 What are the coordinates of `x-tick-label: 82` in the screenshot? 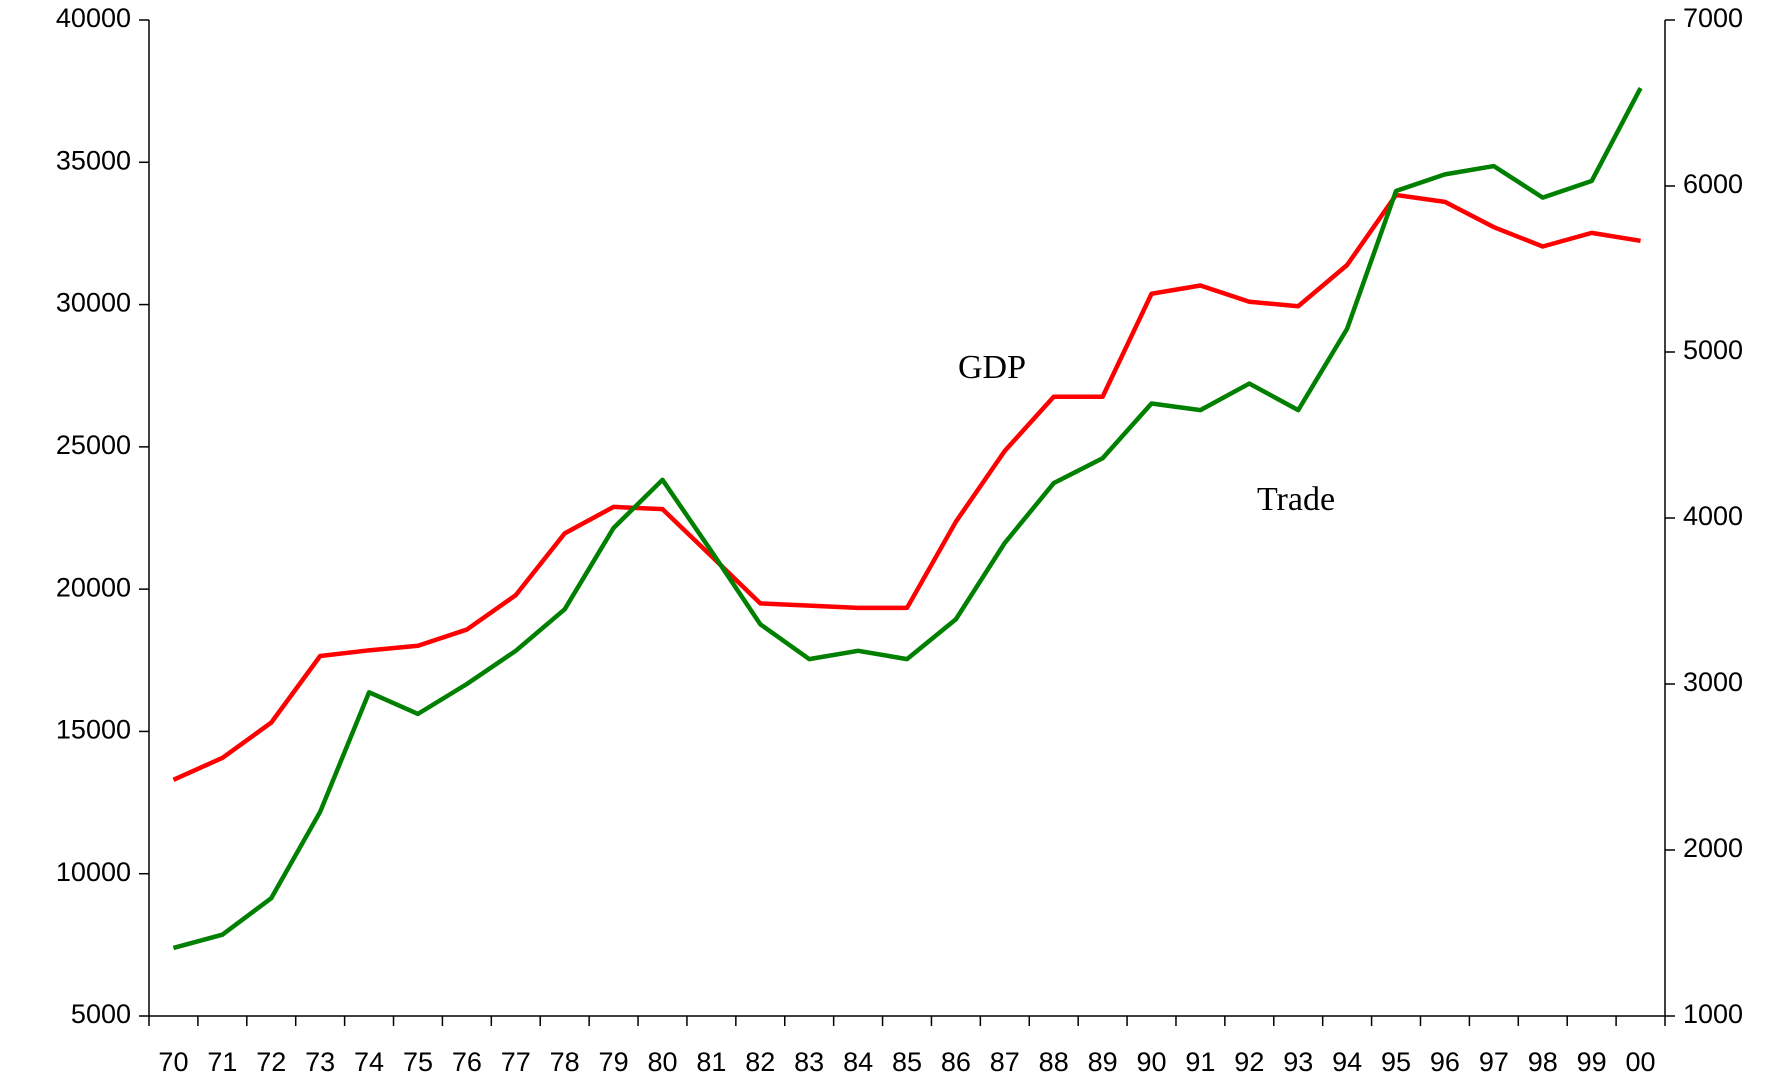 It's located at (760, 1062).